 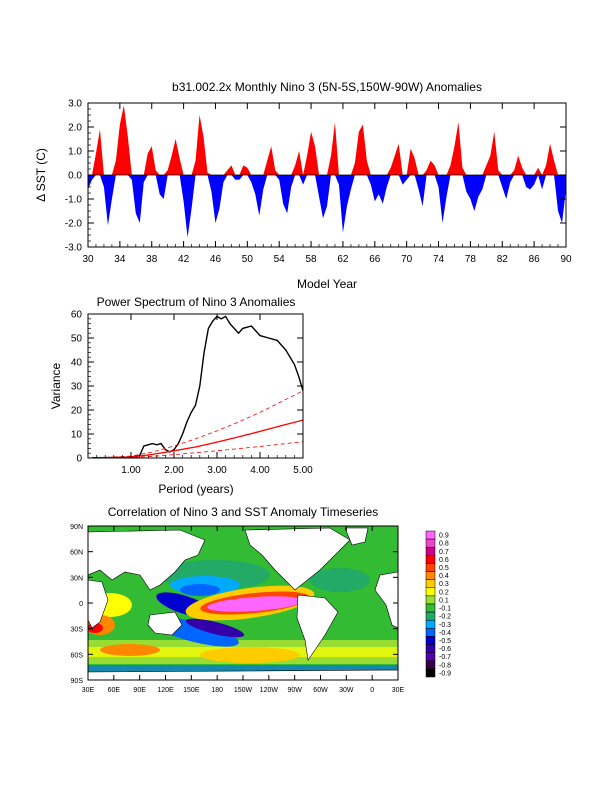 I want to click on spectrum-ylabel: Variance, so click(x=56, y=385).